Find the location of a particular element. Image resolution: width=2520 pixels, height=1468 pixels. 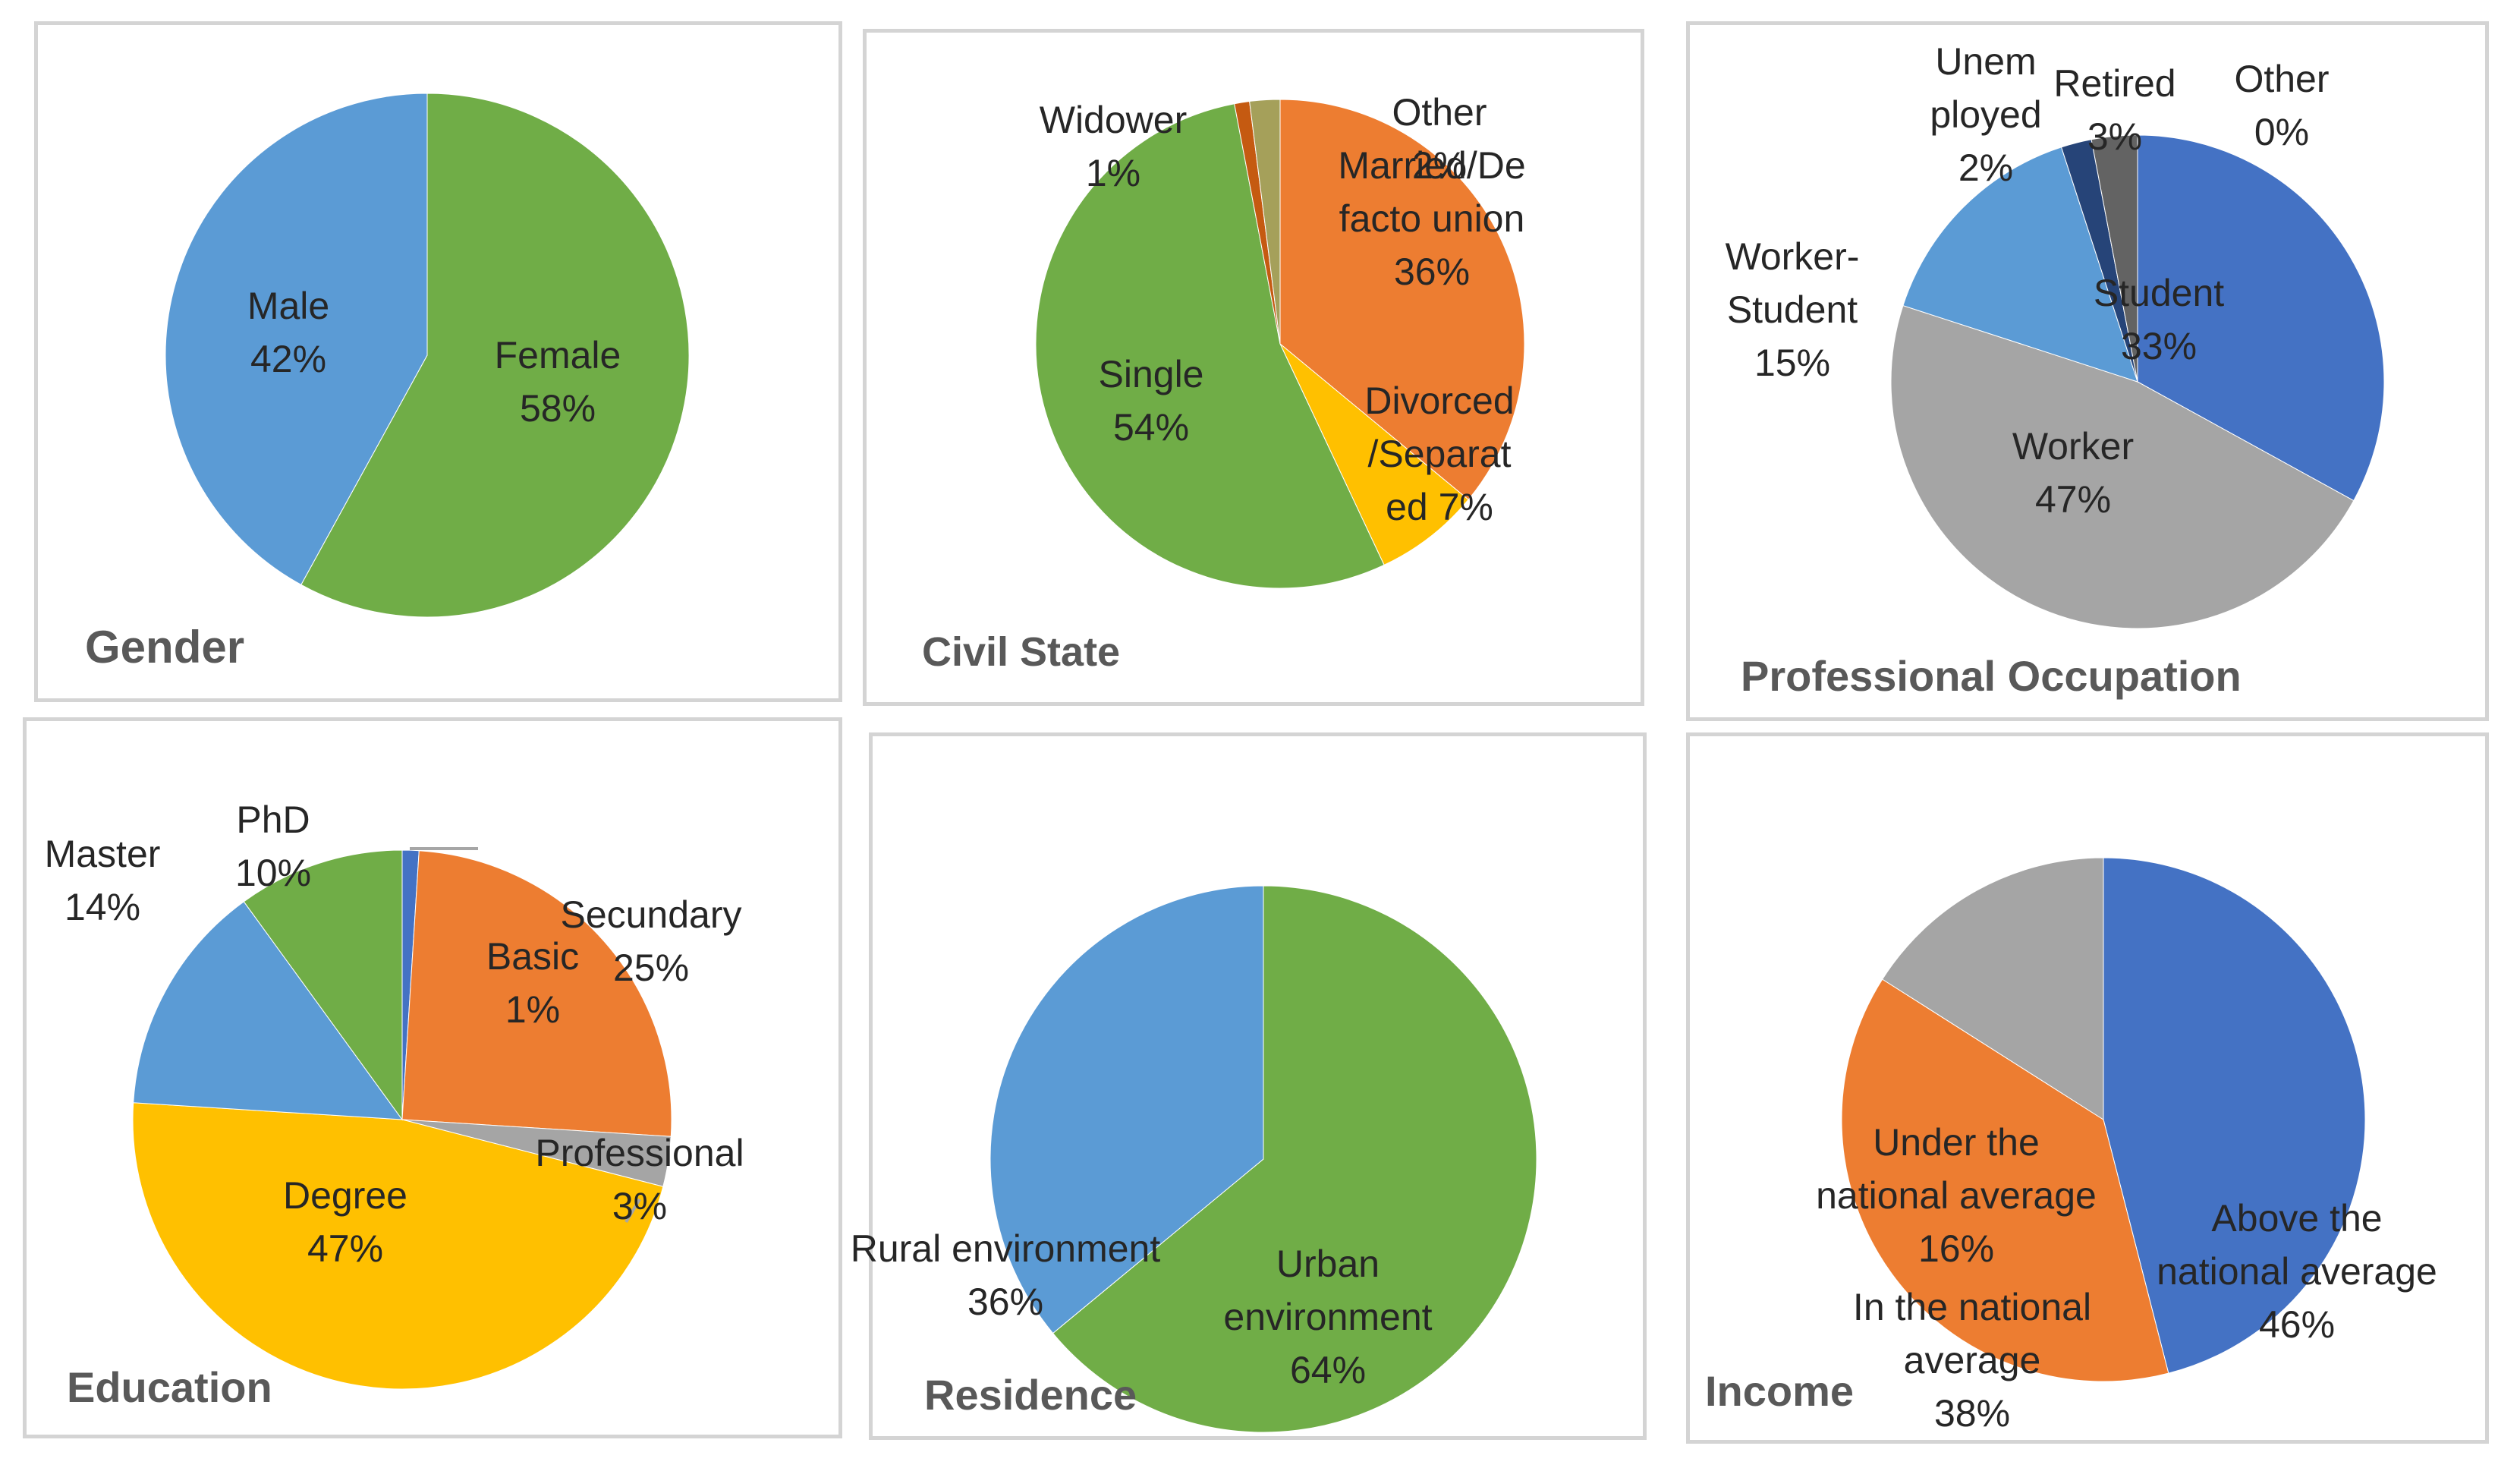

residence-pie-chart: Urban environment 64% Rural environment 36% is located at coordinates (1194, 1159).